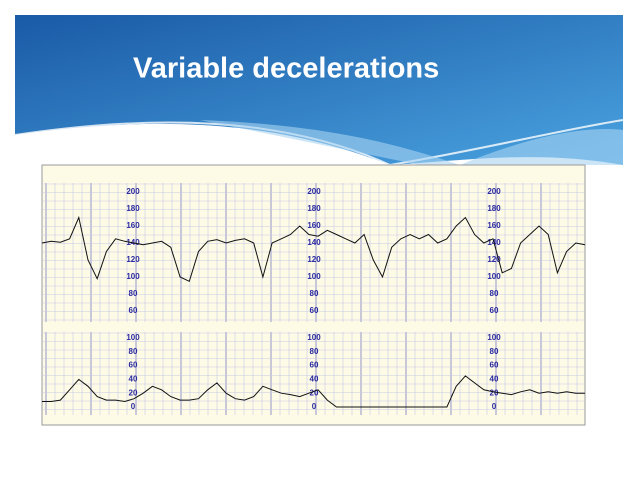 Image resolution: width=638 pixels, height=479 pixels. I want to click on uc-trace, so click(313, 391).